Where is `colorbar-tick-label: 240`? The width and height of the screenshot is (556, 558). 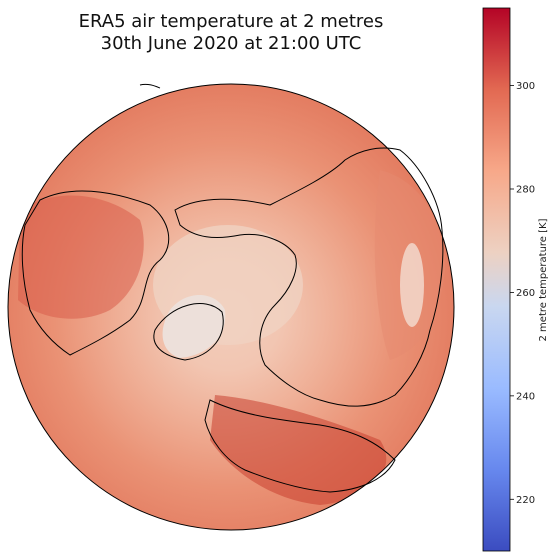
colorbar-tick-label: 240 is located at coordinates (525, 396).